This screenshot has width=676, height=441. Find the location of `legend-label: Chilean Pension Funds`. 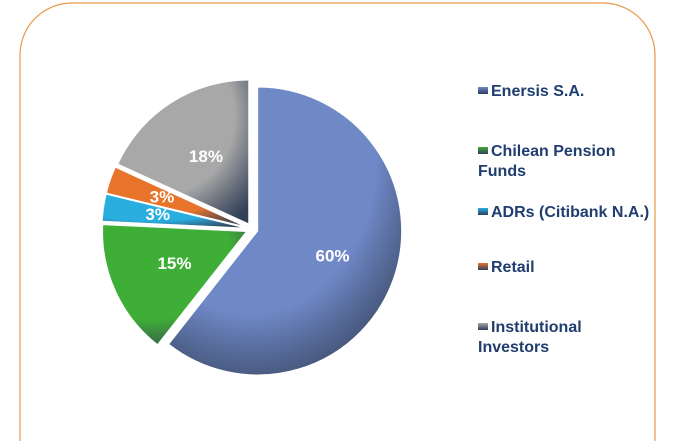

legend-label: Chilean Pension Funds is located at coordinates (547, 161).